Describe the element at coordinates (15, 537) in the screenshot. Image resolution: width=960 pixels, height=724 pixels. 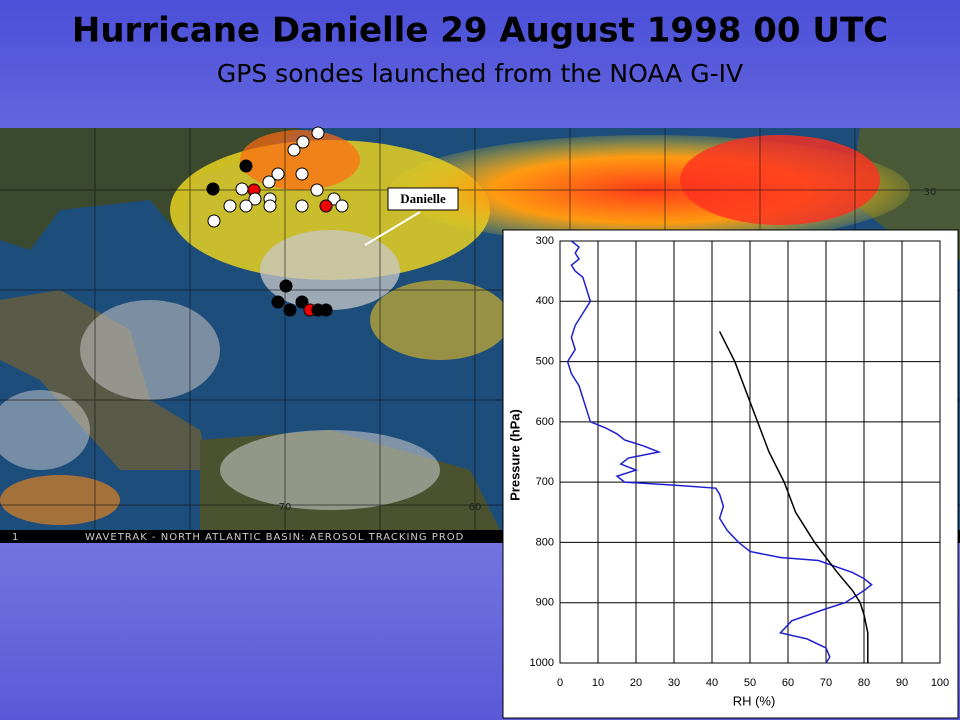
I see `frame-number: 1` at that location.